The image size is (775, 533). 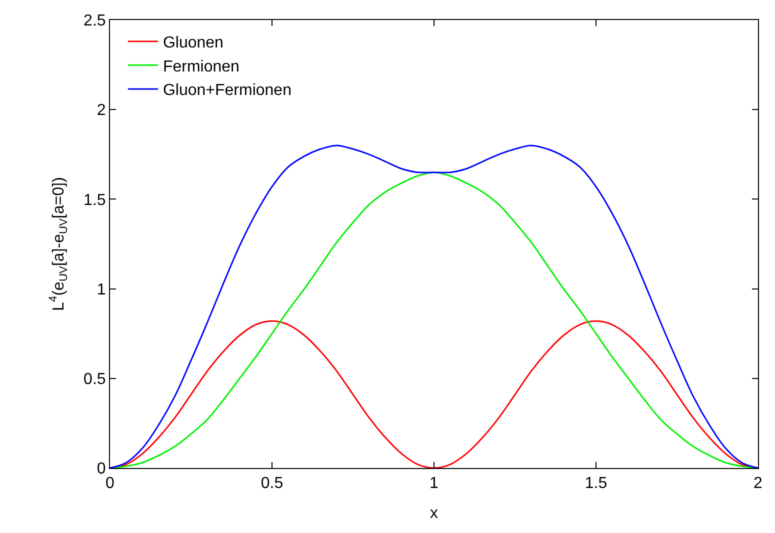 What do you see at coordinates (201, 67) in the screenshot?
I see `legend-label: Fermionen` at bounding box center [201, 67].